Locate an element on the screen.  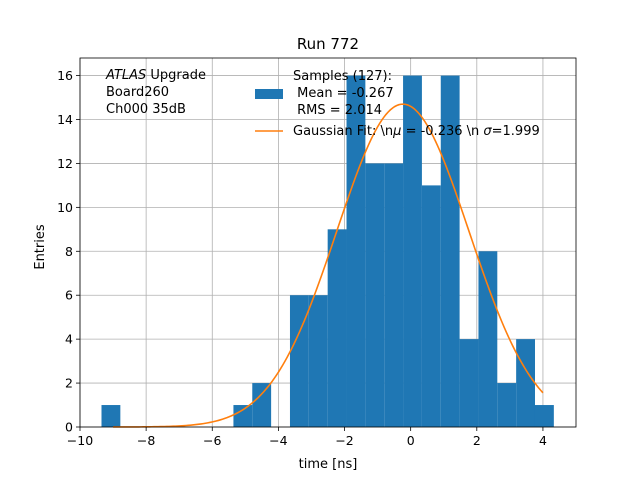
legend-samples-line-1: Samples (127): is located at coordinates (342, 76).